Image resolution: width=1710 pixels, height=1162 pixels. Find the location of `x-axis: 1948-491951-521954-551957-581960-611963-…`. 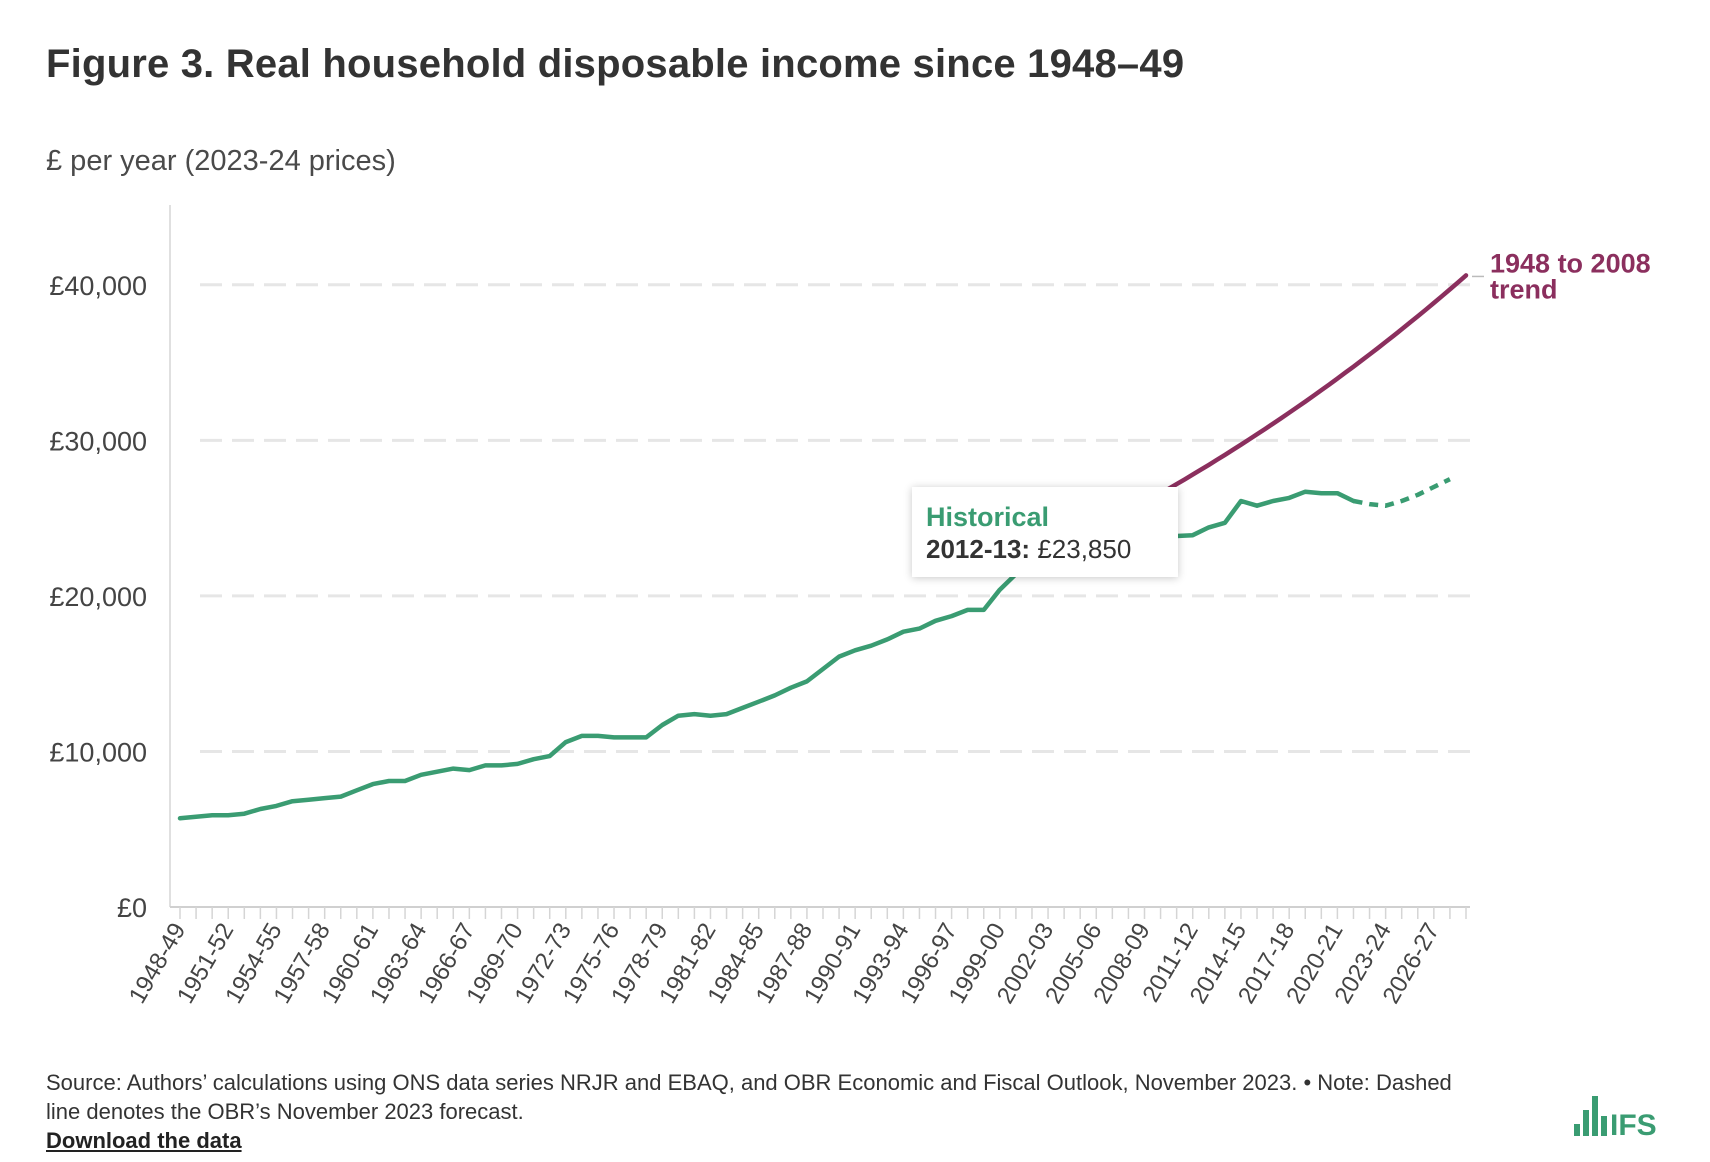

x-axis: 1948-491951-521954-551957-581960-611963-… is located at coordinates (797, 957).